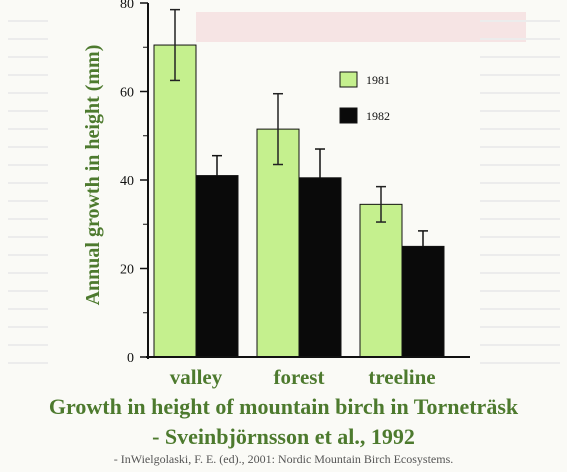 The width and height of the screenshot is (567, 472). Describe the element at coordinates (320, 267) in the screenshot. I see `bar-forest-1982` at that location.